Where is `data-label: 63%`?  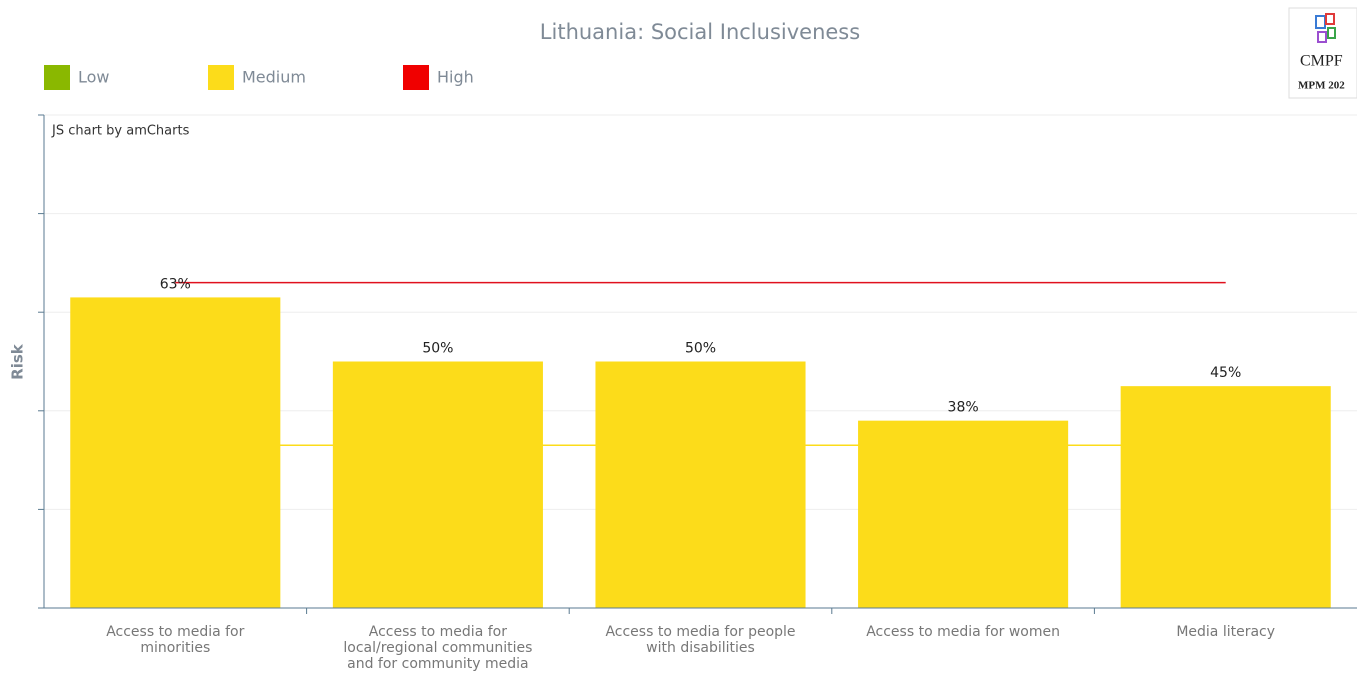 data-label: 63% is located at coordinates (175, 284).